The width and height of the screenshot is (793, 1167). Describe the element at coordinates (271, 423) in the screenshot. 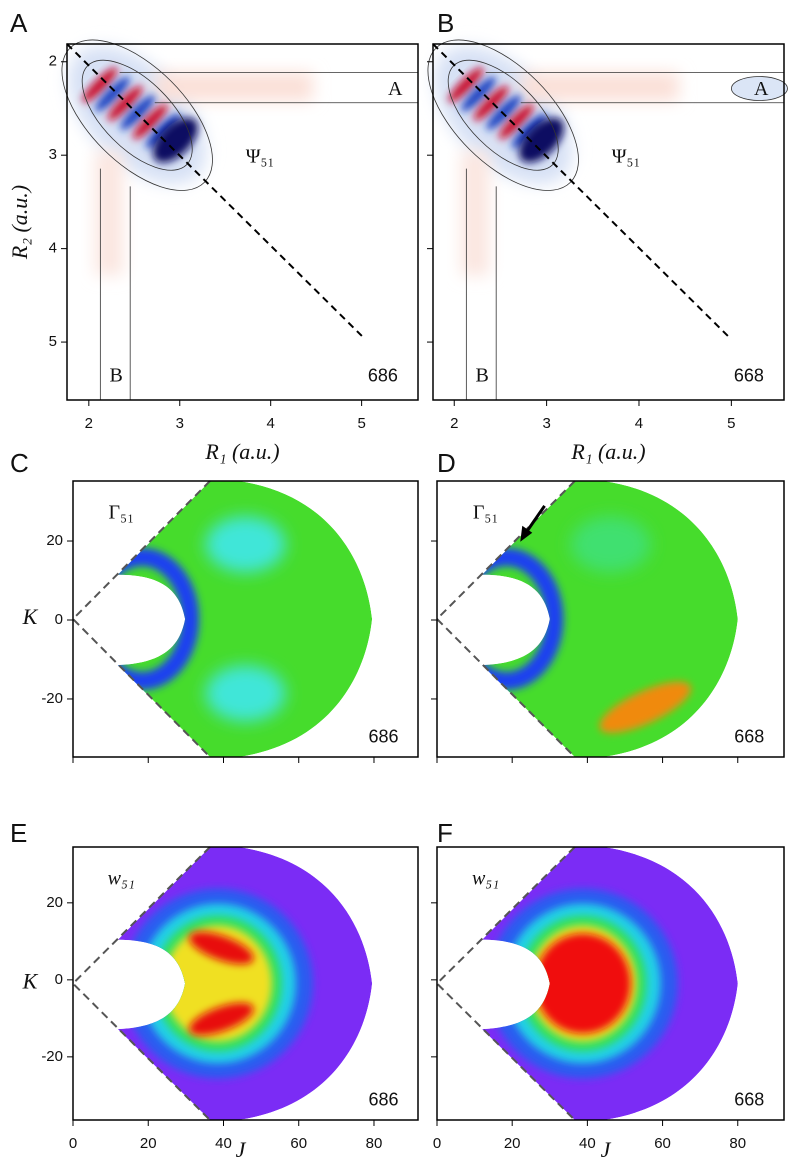

I see `x-tick-label: 4` at that location.